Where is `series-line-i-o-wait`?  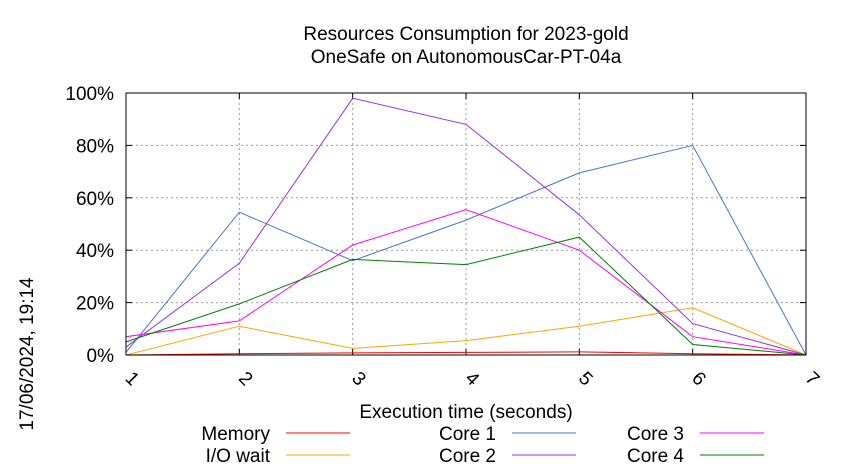
series-line-i-o-wait is located at coordinates (466, 331).